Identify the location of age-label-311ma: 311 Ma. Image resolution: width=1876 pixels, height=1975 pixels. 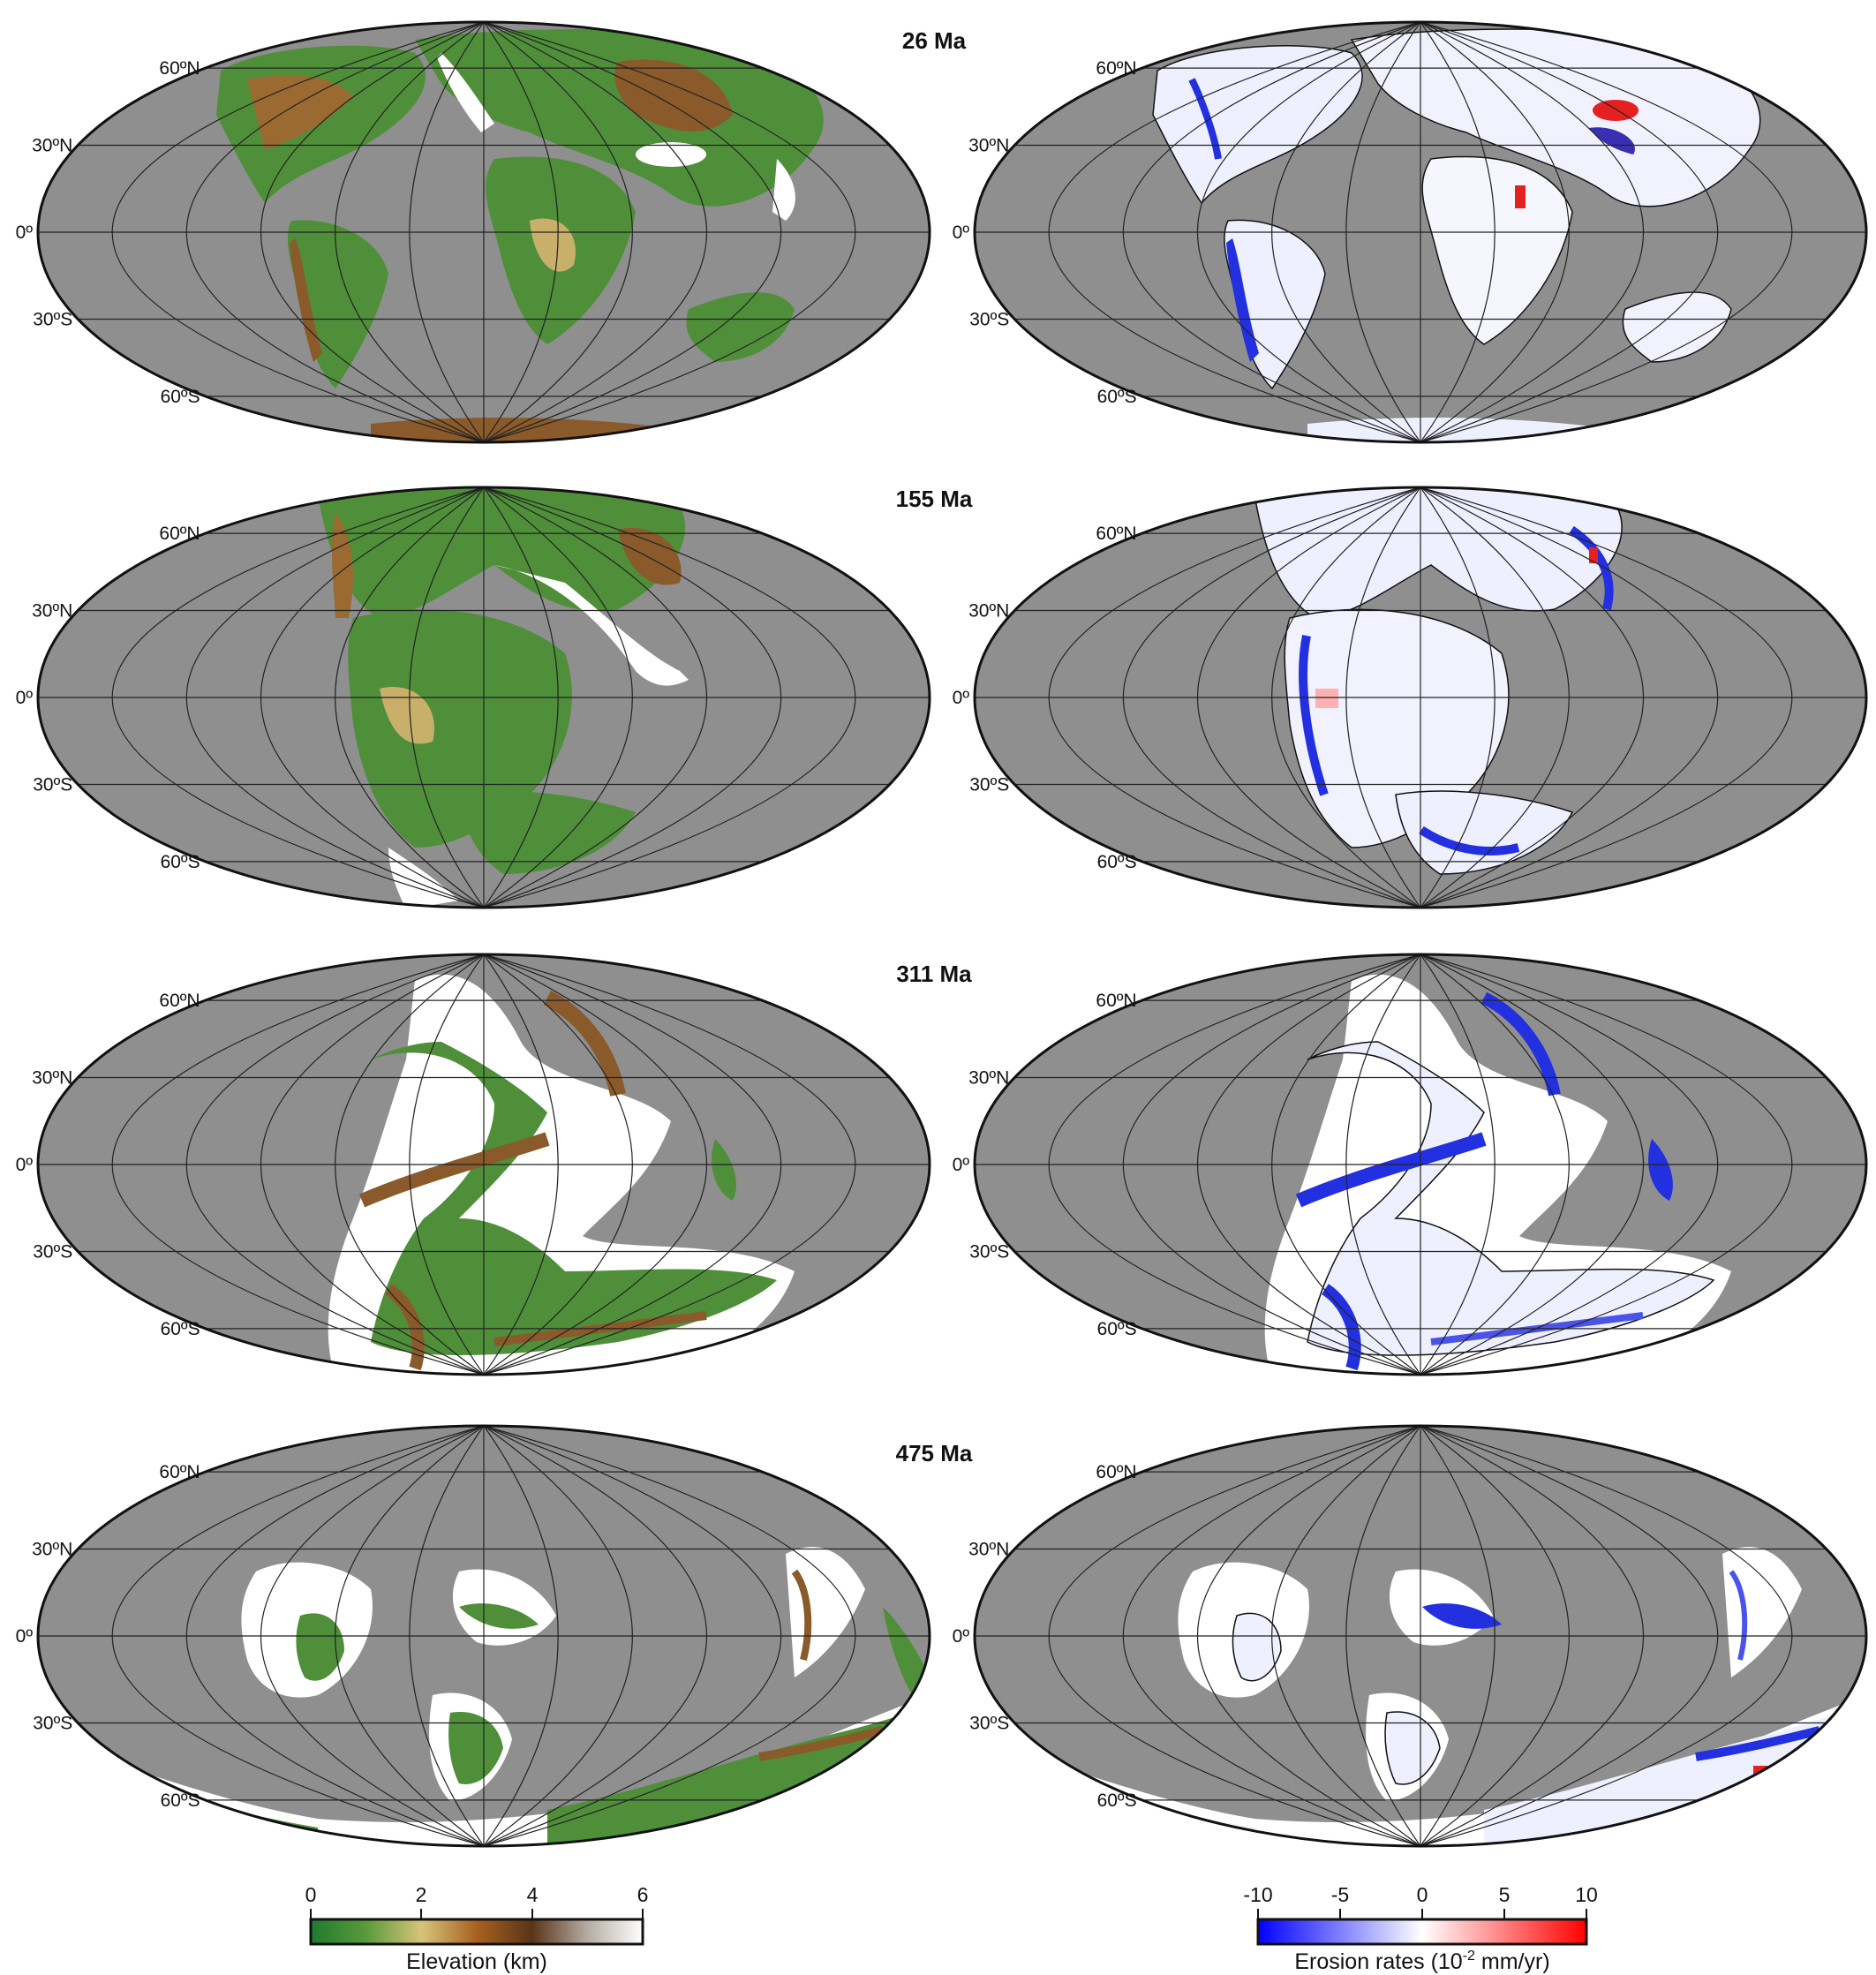
(934, 974).